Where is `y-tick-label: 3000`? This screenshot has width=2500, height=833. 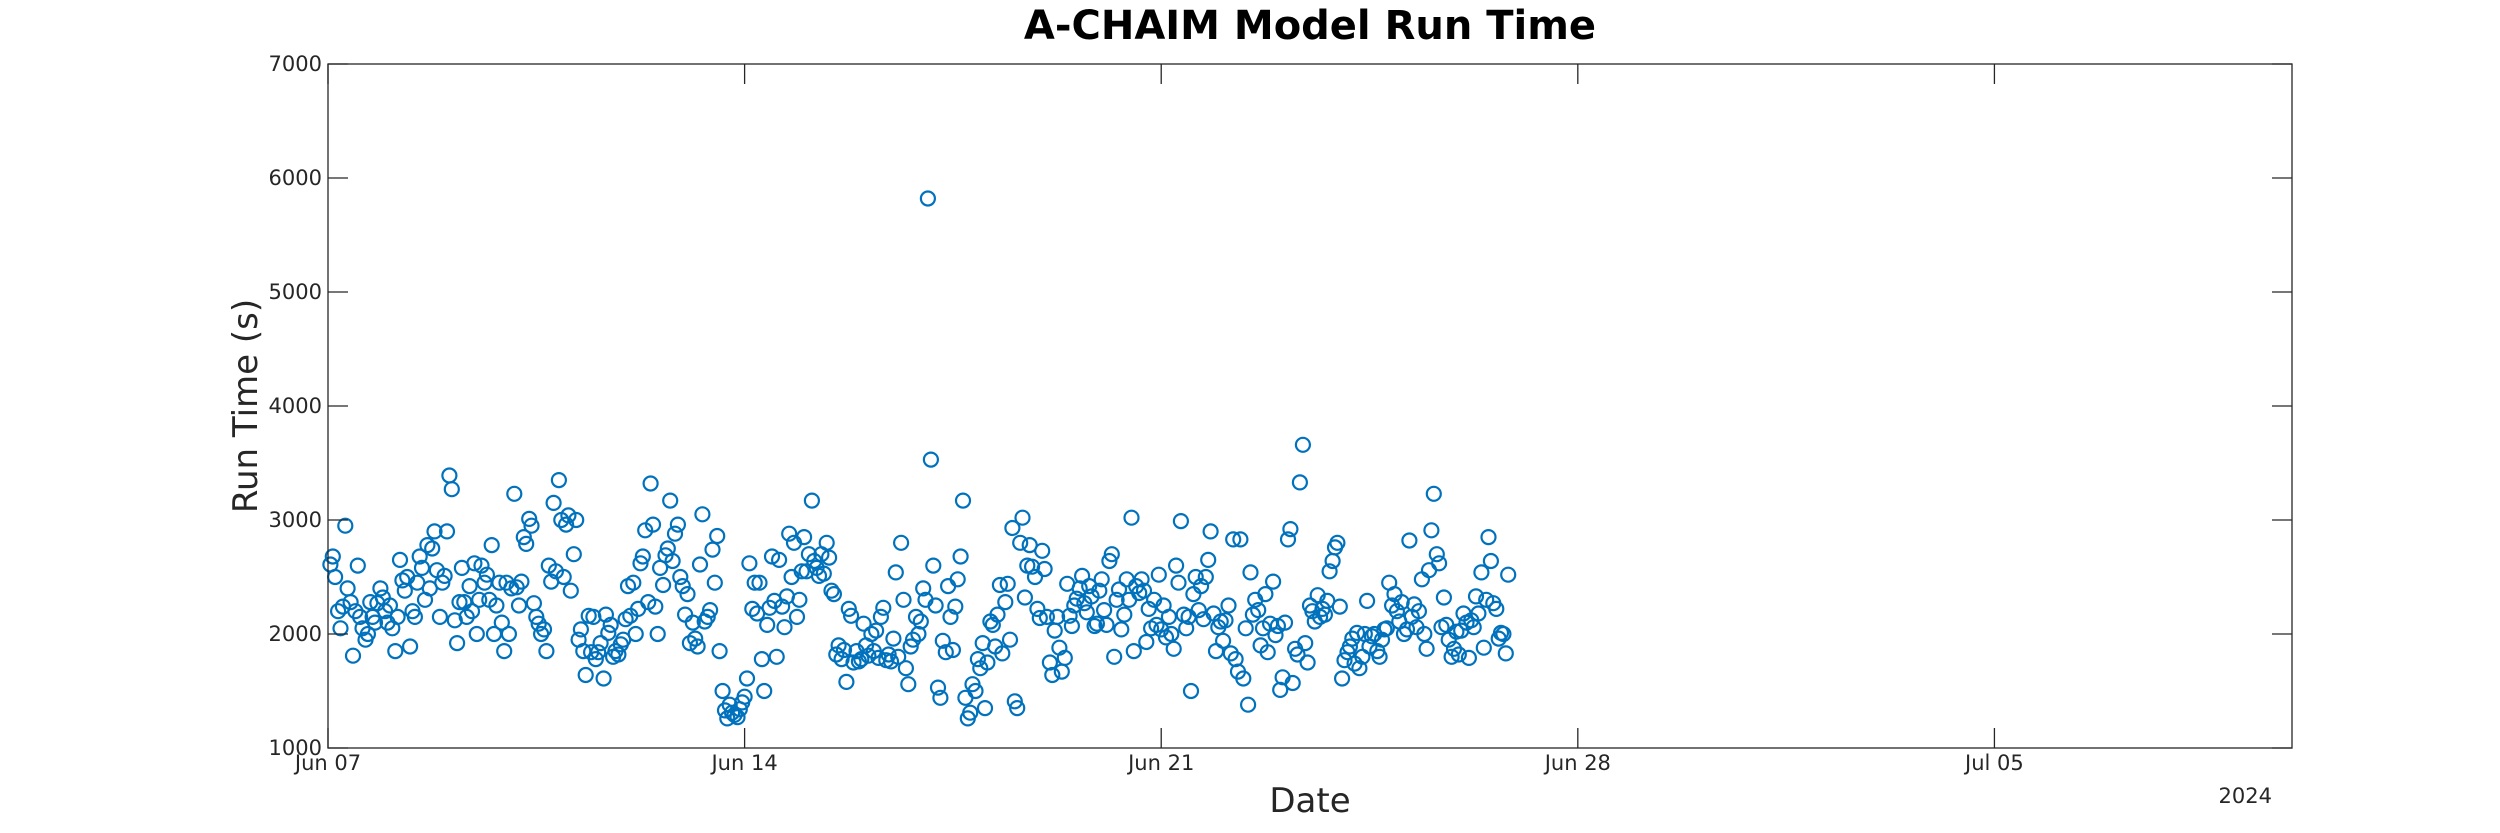
y-tick-label: 3000 is located at coordinates (295, 520).